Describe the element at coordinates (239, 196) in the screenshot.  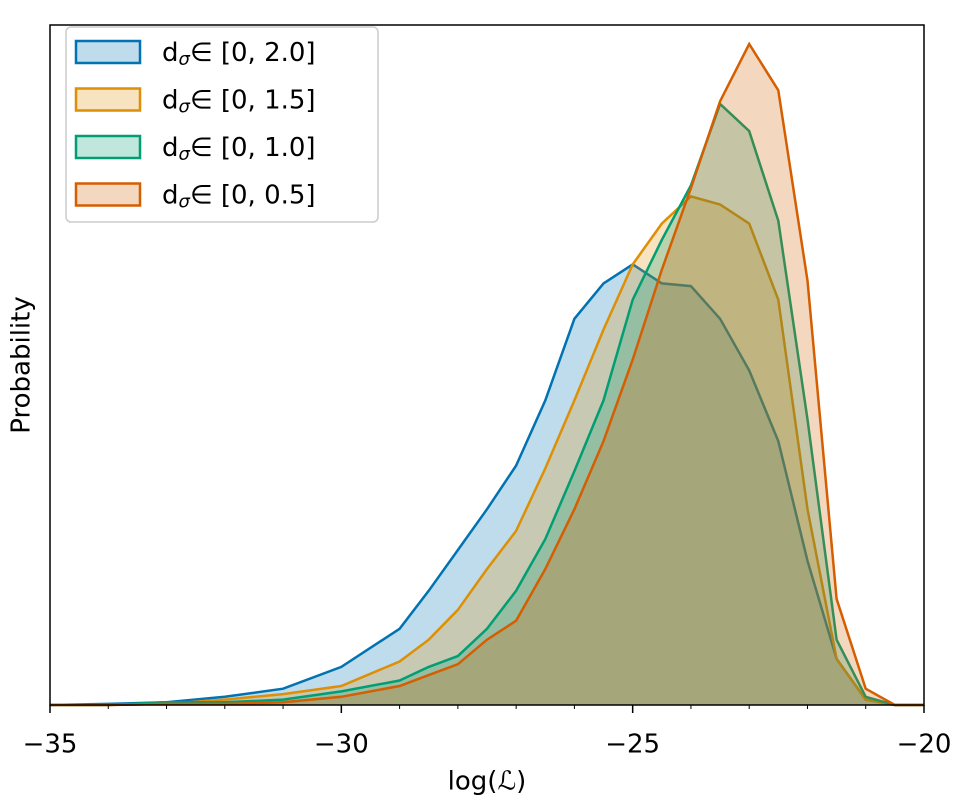
I see `legend-label: dσ∈ [0, 0.5]` at that location.